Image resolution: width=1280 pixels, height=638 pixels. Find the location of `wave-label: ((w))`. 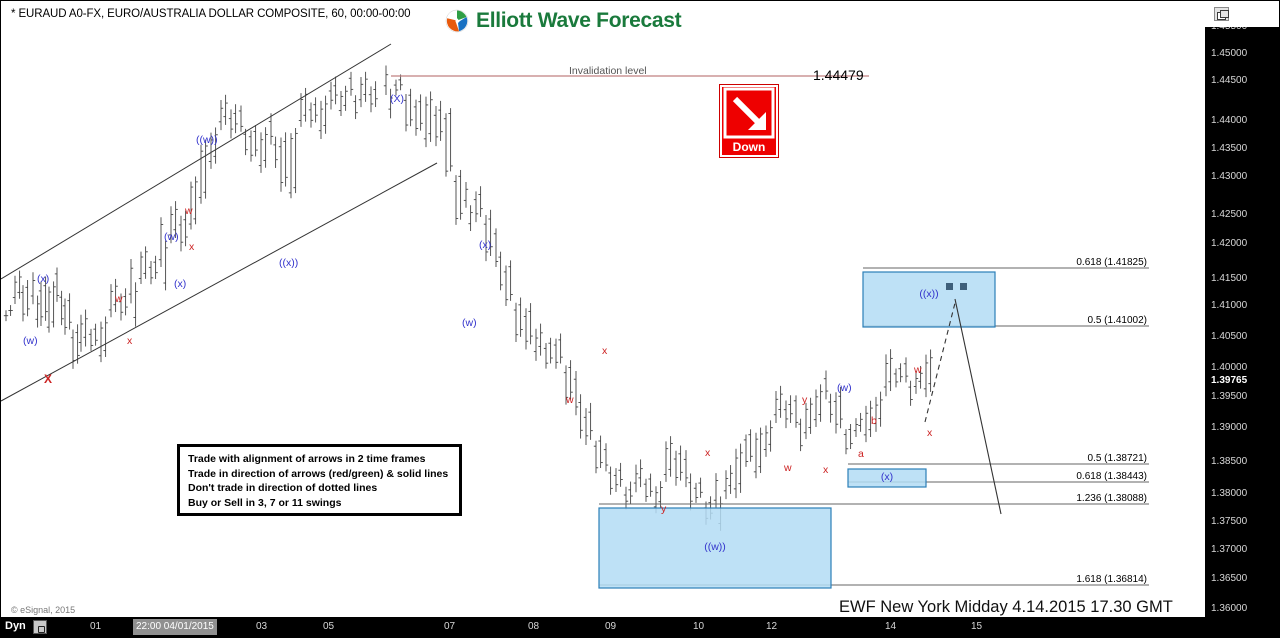

wave-label: ((w)) is located at coordinates (207, 140).